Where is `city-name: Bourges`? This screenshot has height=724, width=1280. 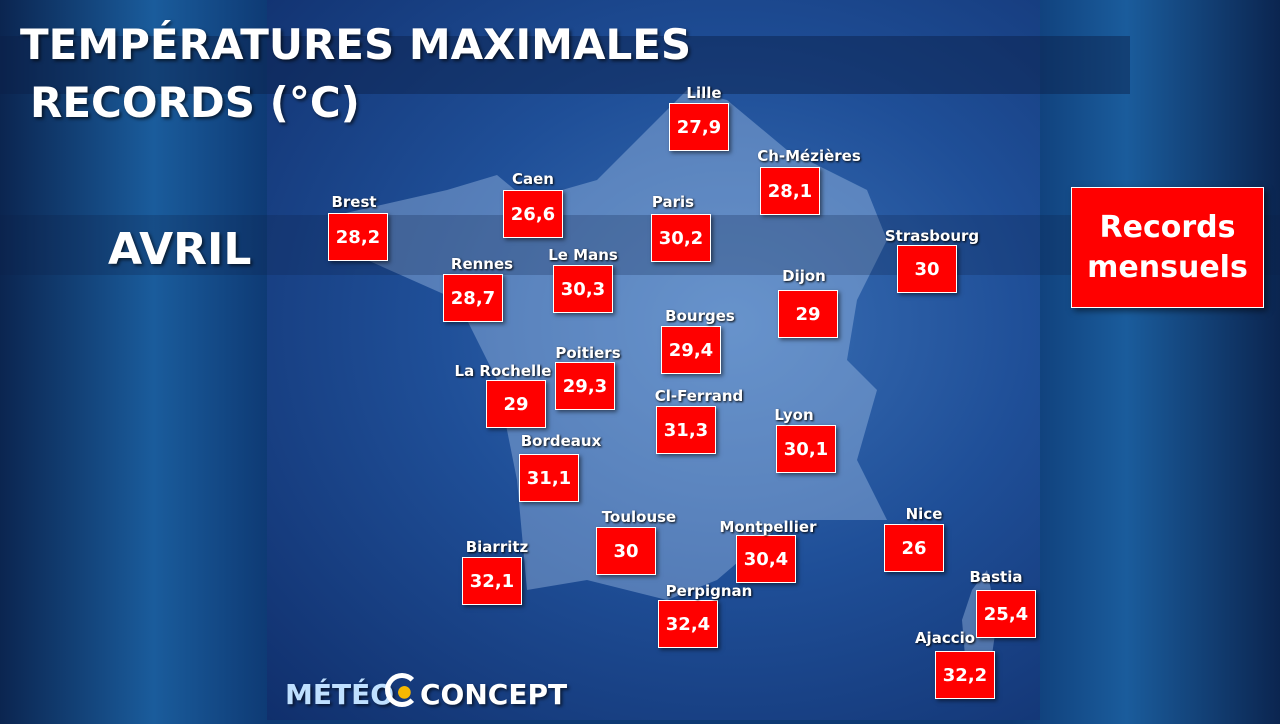 city-name: Bourges is located at coordinates (700, 316).